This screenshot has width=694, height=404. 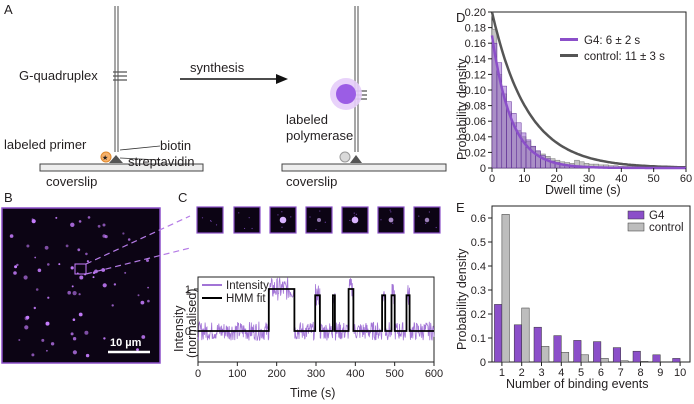 What do you see at coordinates (624, 57) in the screenshot?
I see `legend-control-label: control: 11 ± 3 s` at bounding box center [624, 57].